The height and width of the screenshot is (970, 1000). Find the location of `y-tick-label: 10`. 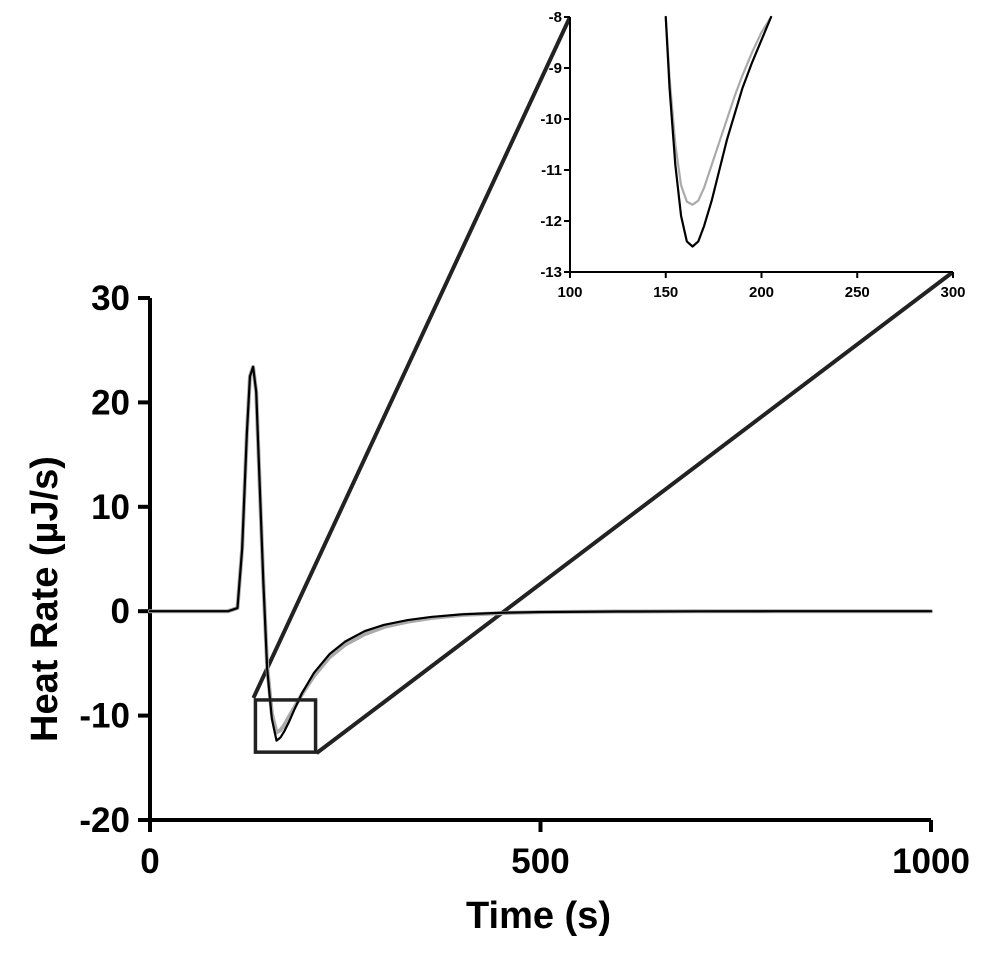

y-tick-label: 10 is located at coordinates (110, 507).